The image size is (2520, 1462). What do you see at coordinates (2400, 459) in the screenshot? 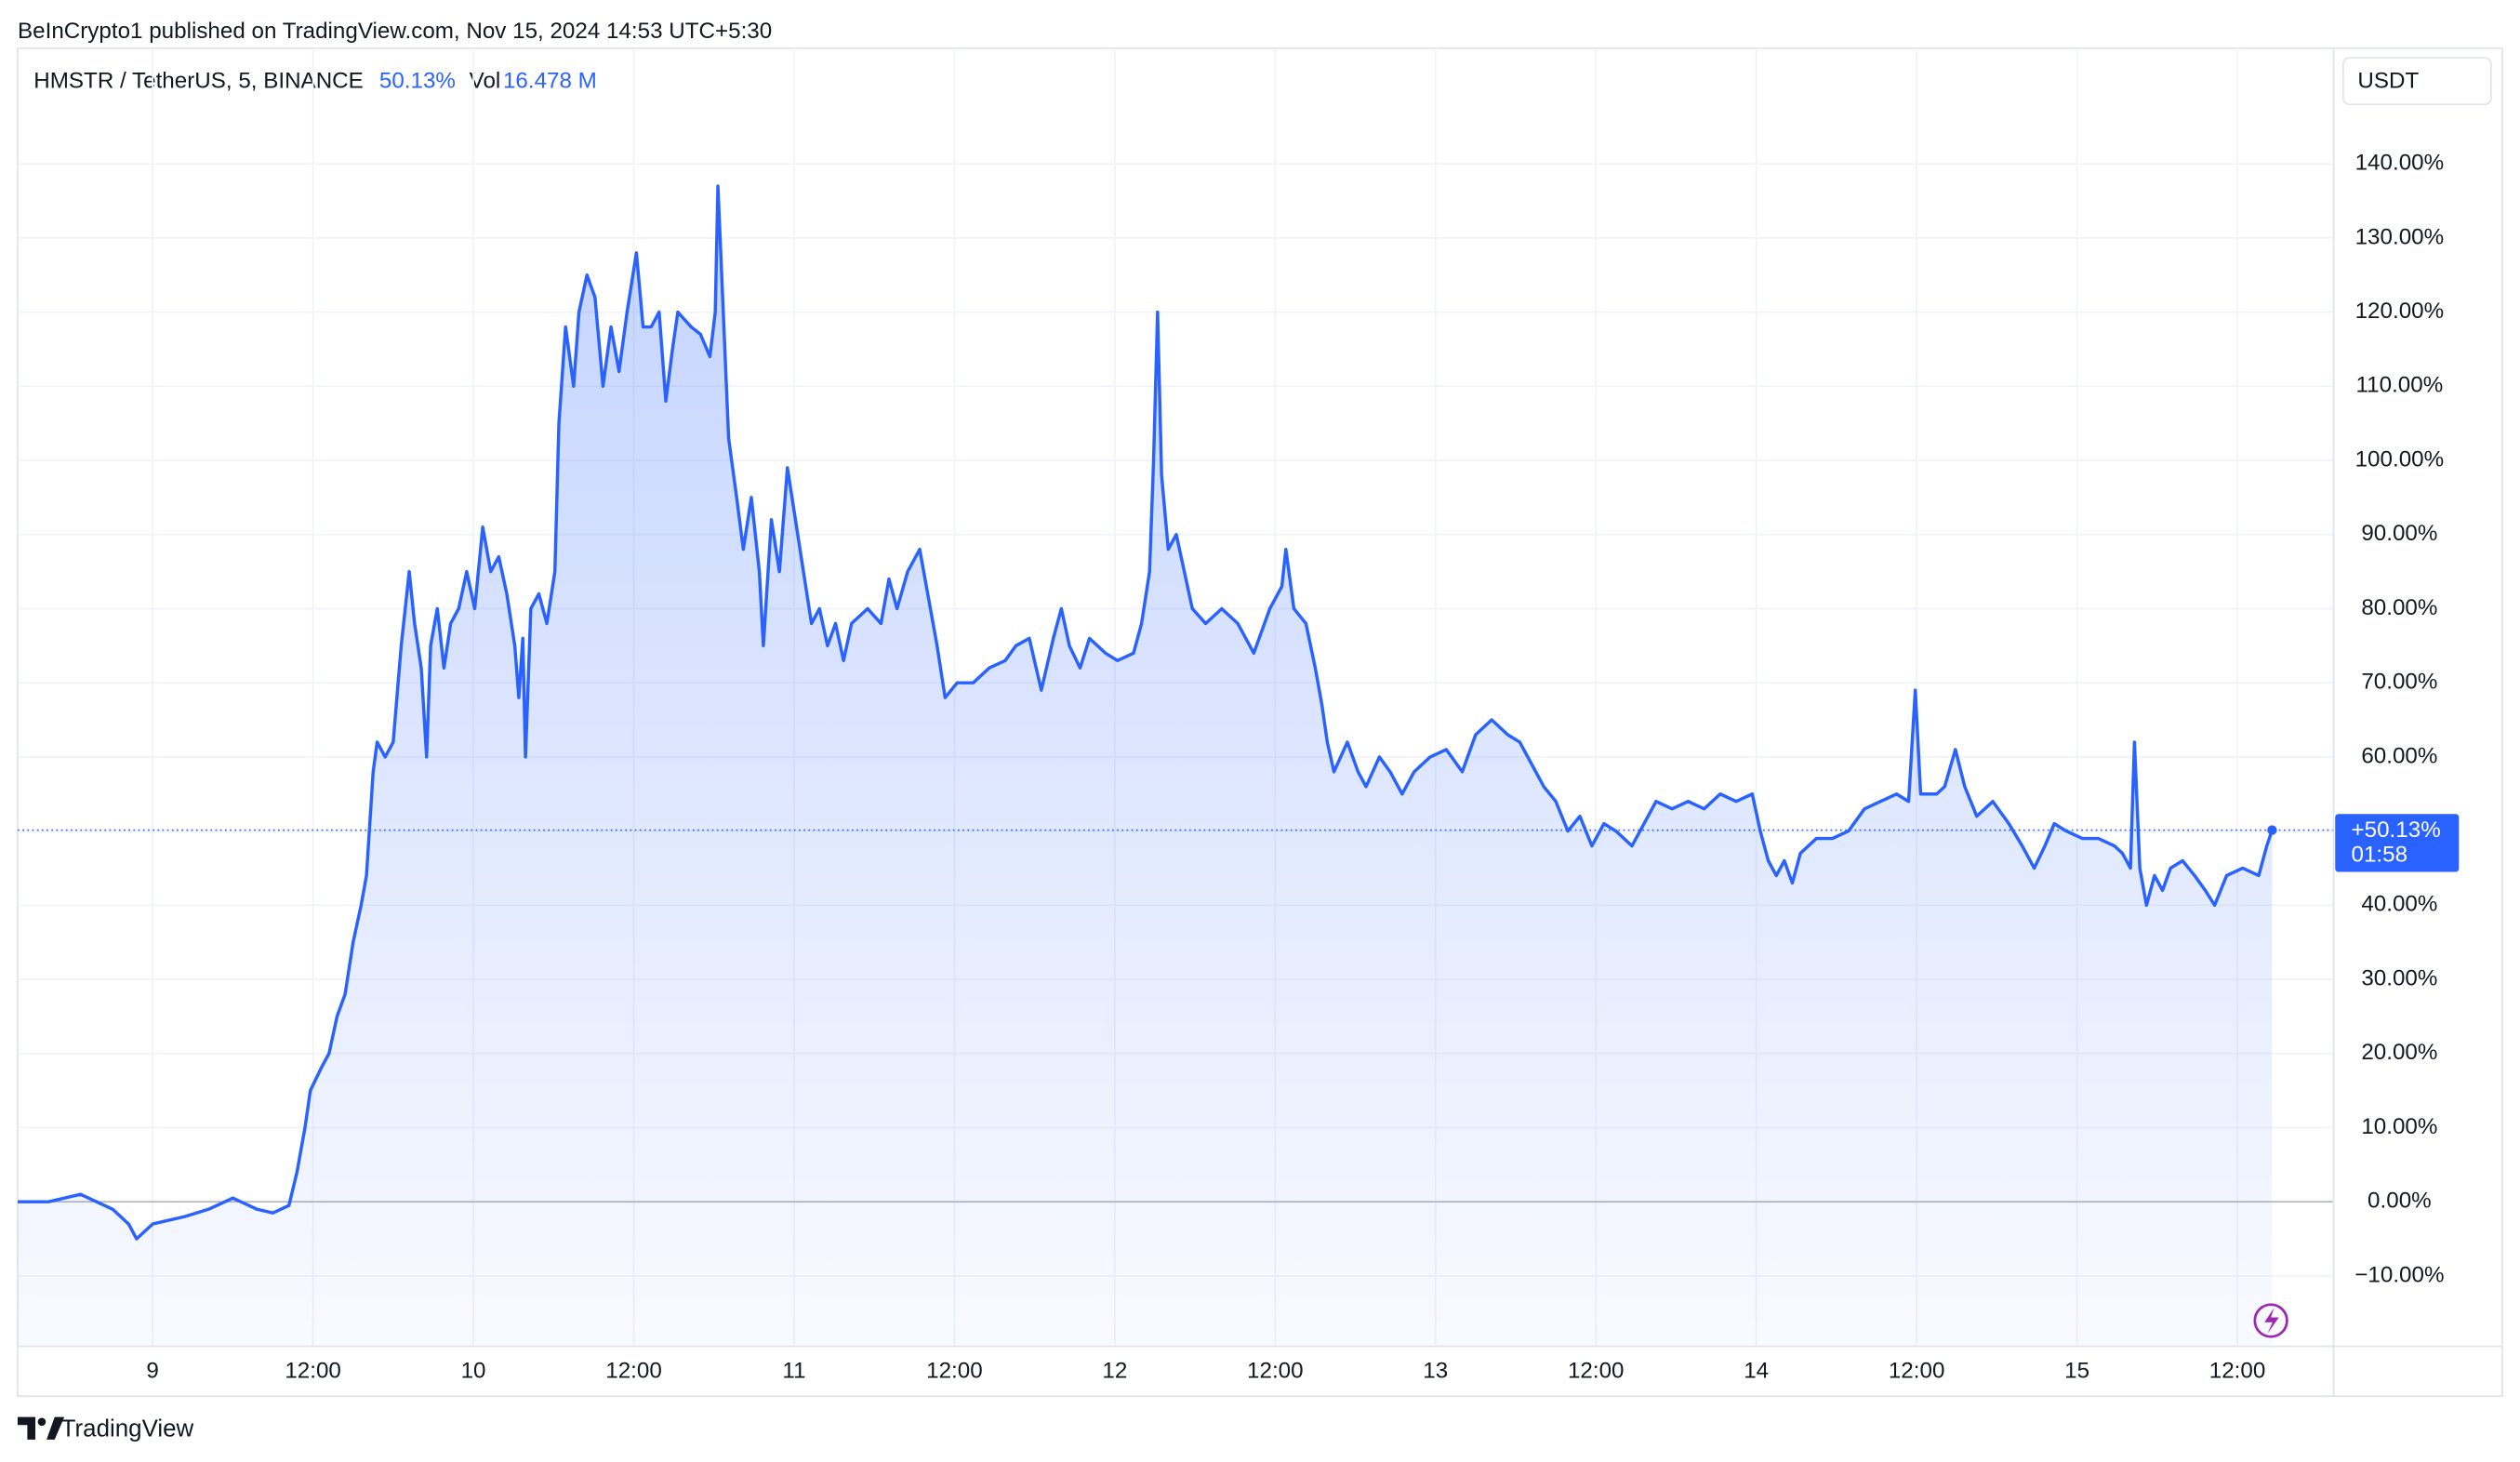
I see `y-tick-label: 100.00%` at bounding box center [2400, 459].